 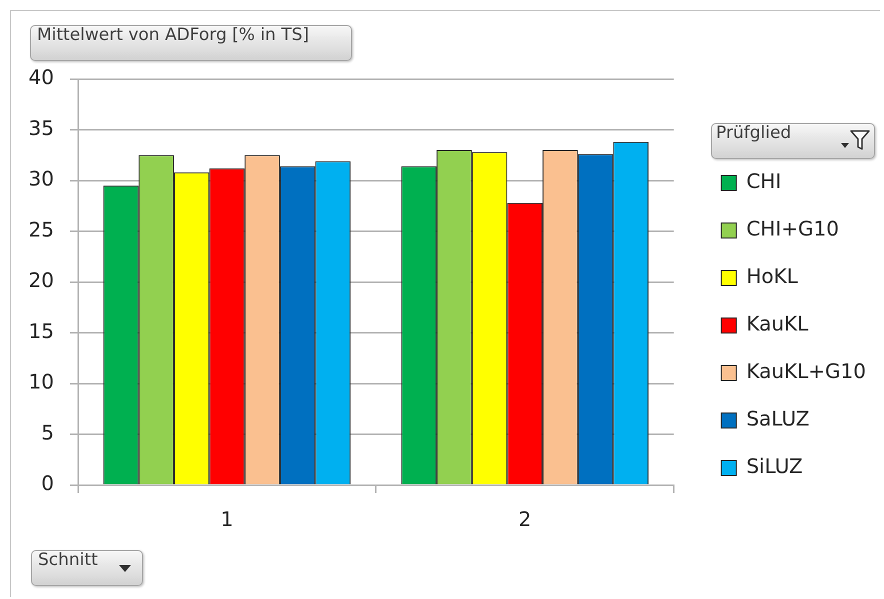 I want to click on y-tick-label: 10, so click(x=41, y=382).